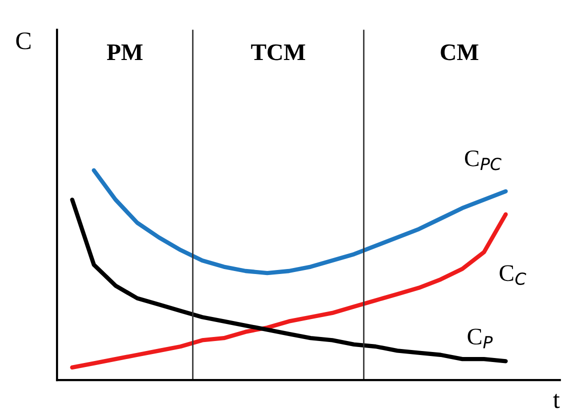 This screenshot has width=576, height=414. I want to click on text: TCM, so click(278, 52).